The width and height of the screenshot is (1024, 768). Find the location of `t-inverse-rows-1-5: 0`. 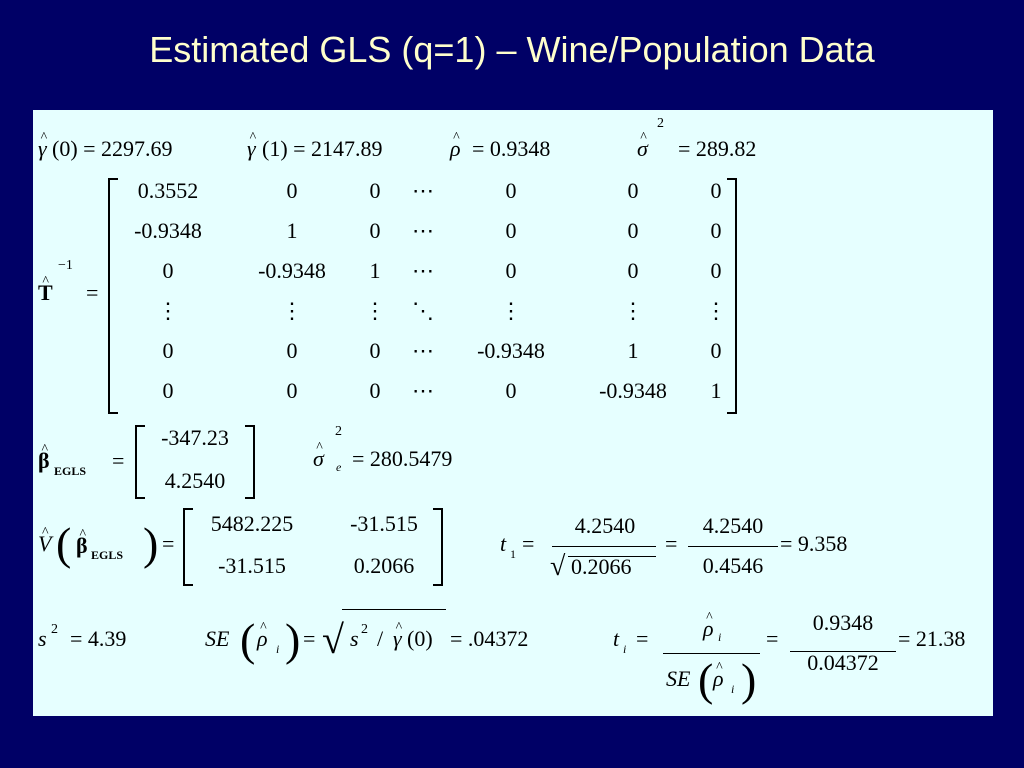

t-inverse-rows-1-5: 0 is located at coordinates (633, 231).